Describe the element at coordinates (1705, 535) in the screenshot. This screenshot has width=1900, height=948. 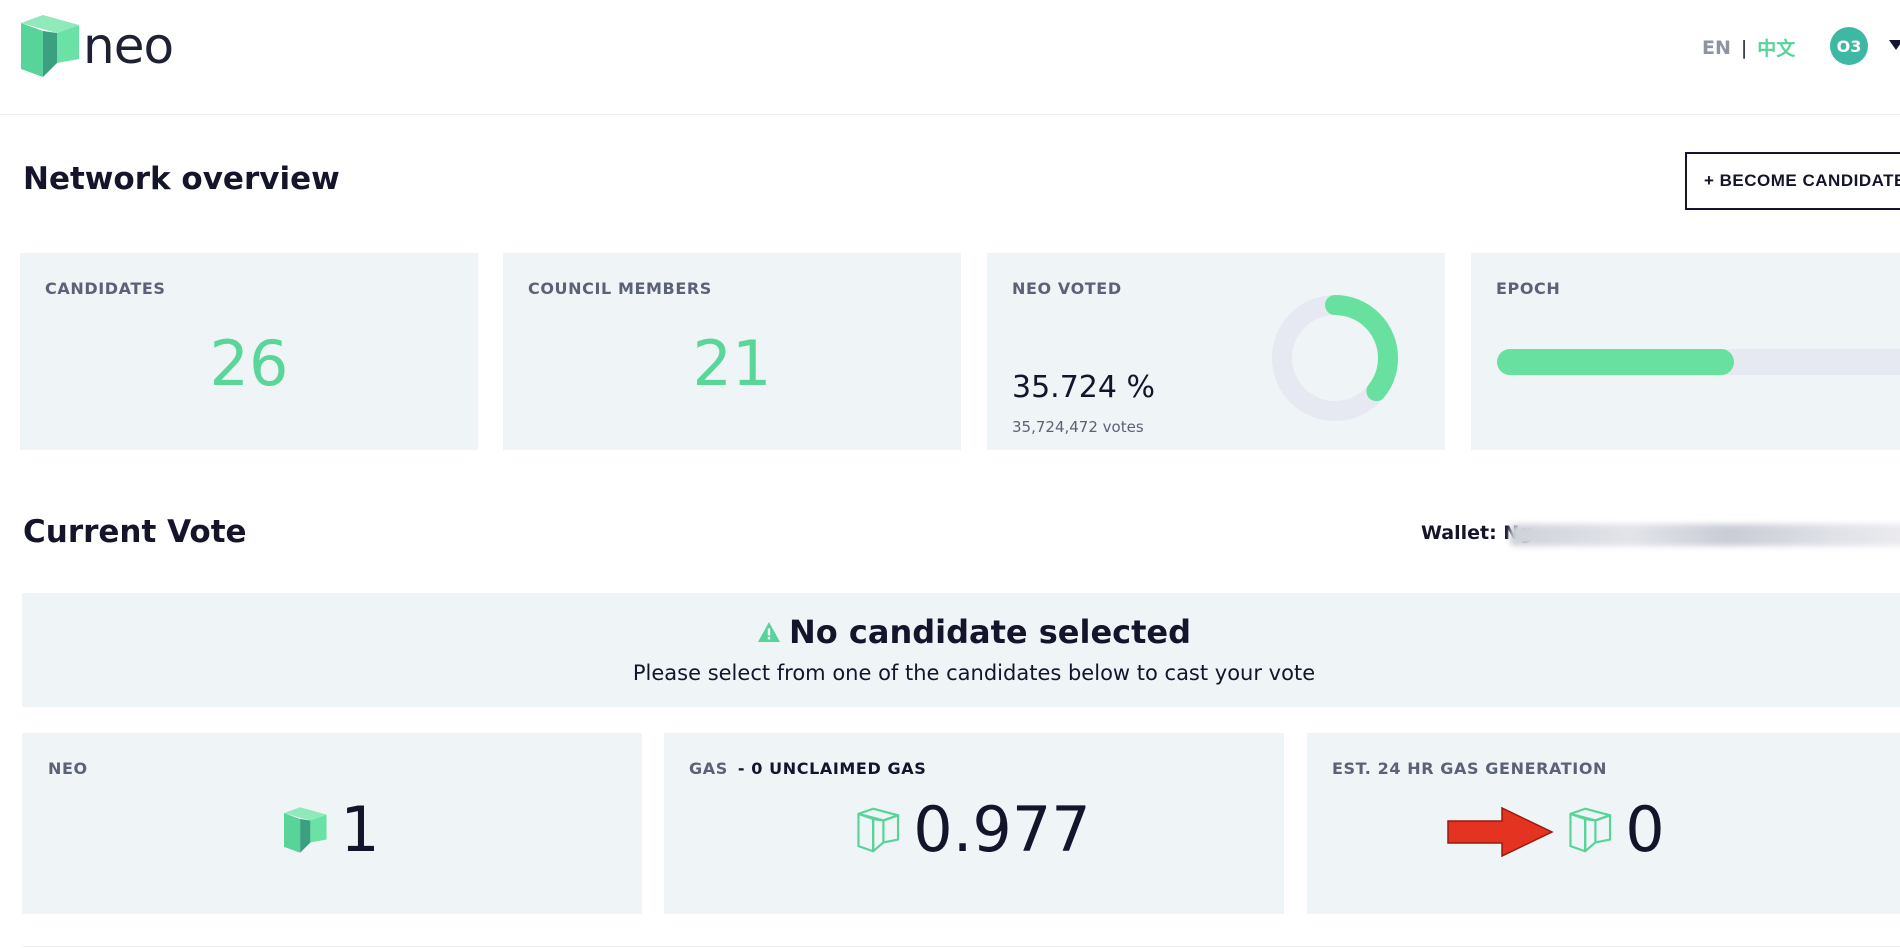
I see `wallet-address-redacted` at that location.